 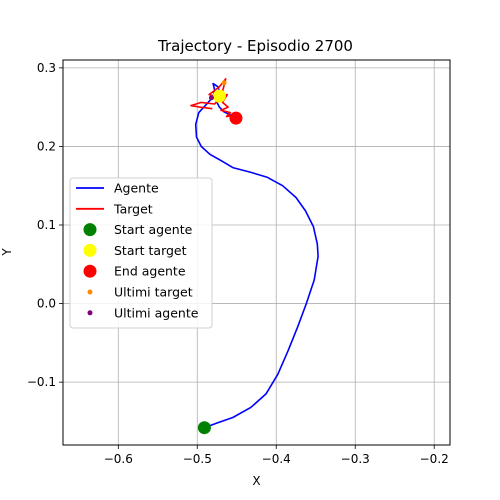 What do you see at coordinates (46, 146) in the screenshot?
I see `y-tick-label: 0.2` at bounding box center [46, 146].